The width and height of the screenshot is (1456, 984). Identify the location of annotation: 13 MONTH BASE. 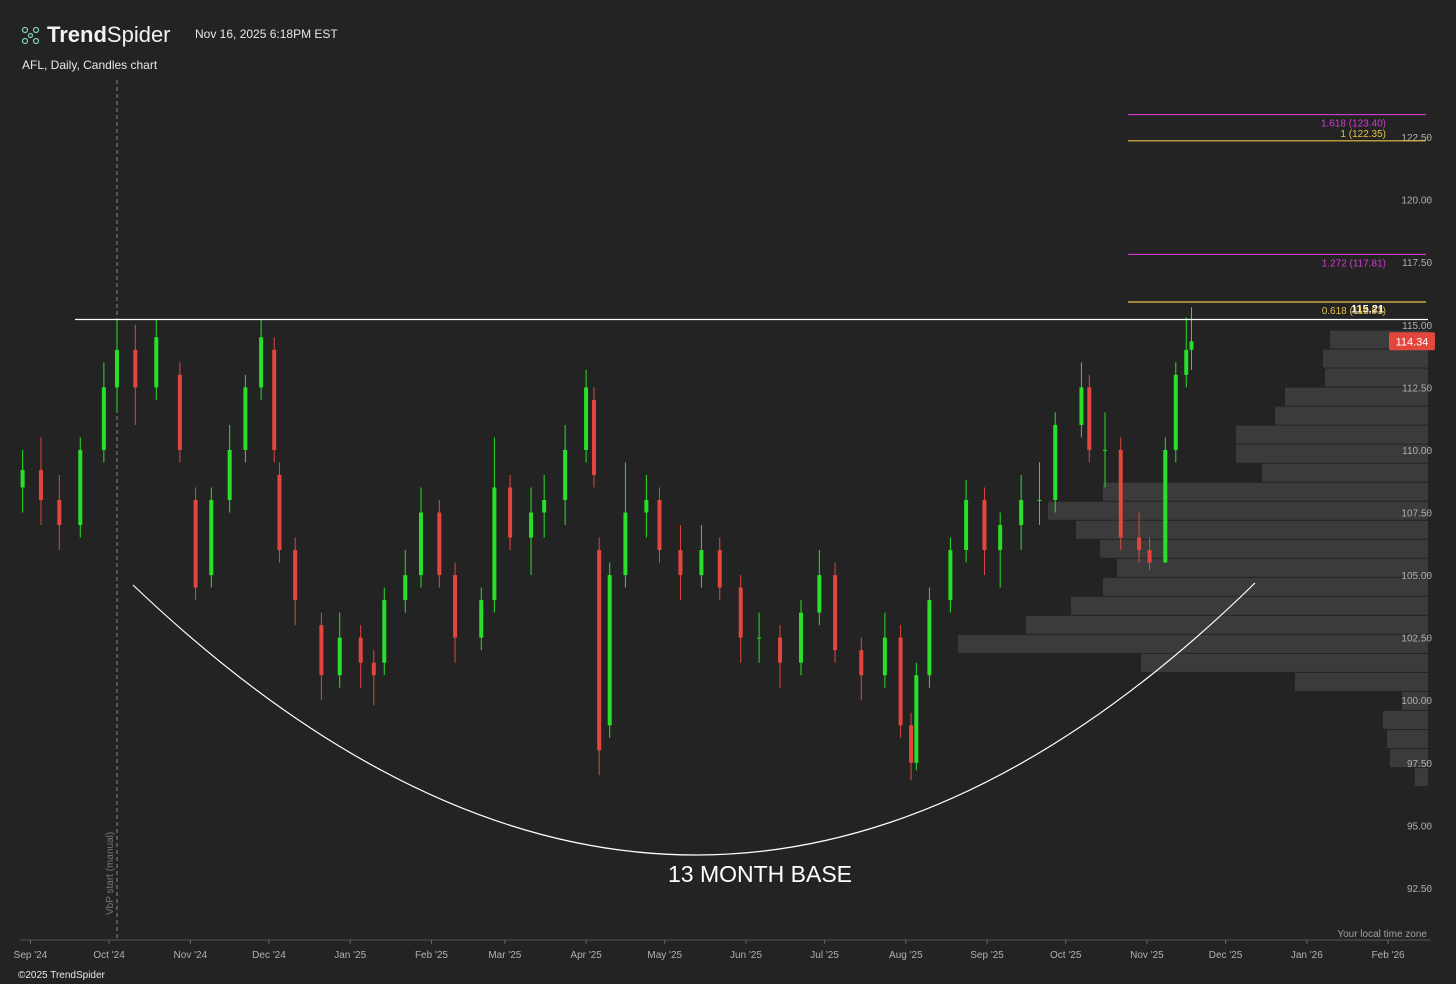
(760, 874).